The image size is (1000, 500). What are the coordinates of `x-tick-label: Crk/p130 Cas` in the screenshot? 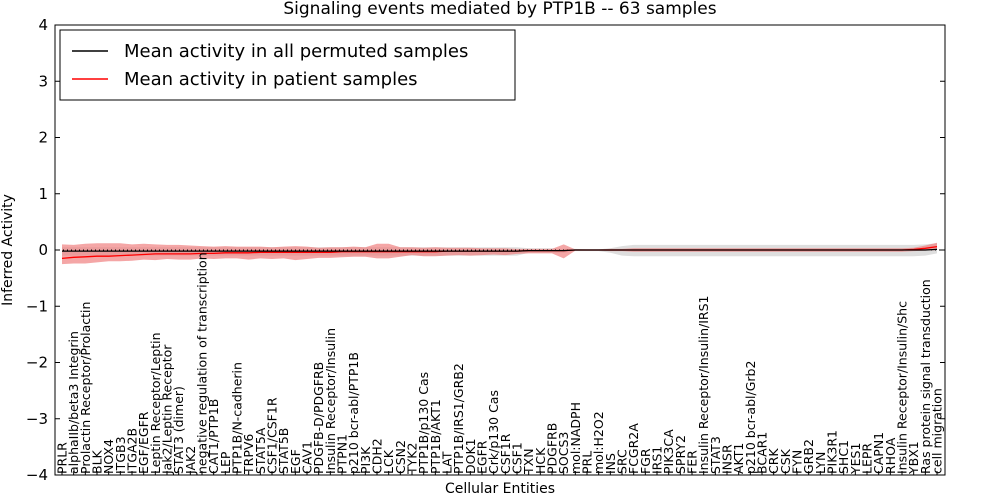 It's located at (493, 432).